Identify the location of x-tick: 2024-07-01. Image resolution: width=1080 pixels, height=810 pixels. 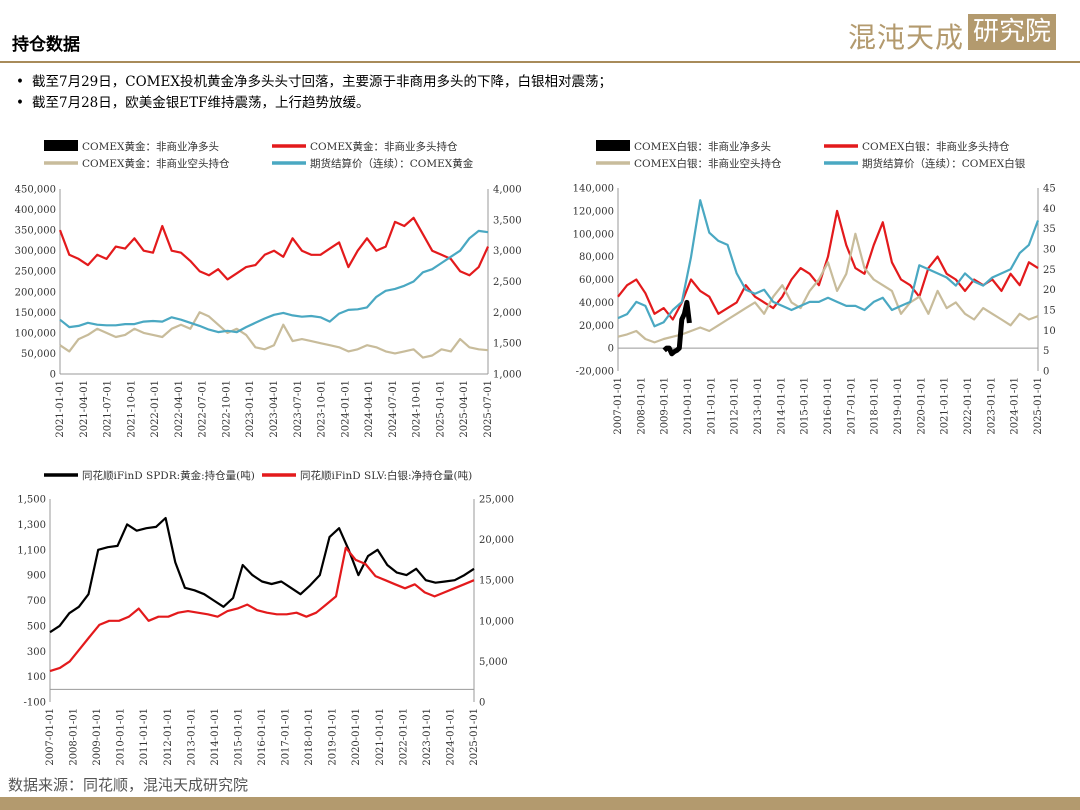
(393, 409).